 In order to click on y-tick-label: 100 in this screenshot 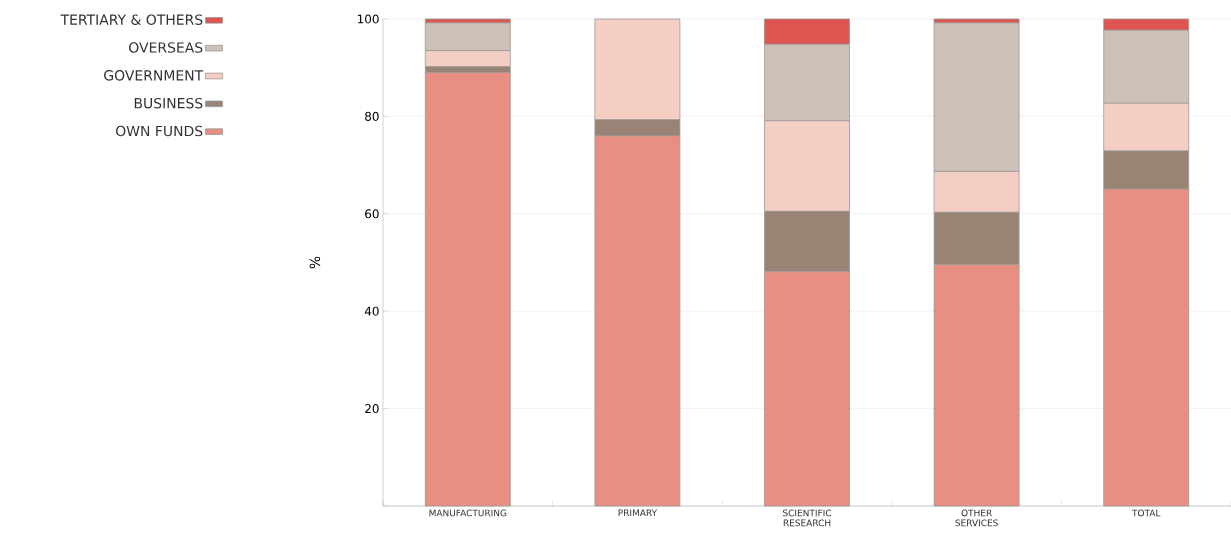, I will do `click(368, 19)`.